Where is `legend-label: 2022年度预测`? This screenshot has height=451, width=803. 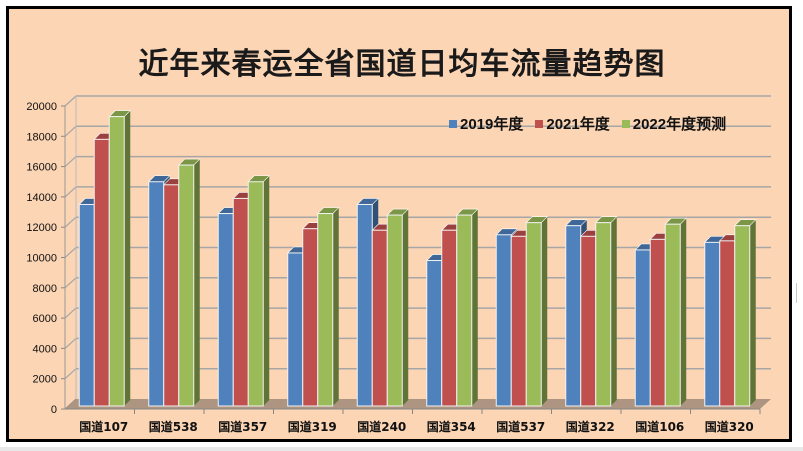
legend-label: 2022年度预测 is located at coordinates (679, 124).